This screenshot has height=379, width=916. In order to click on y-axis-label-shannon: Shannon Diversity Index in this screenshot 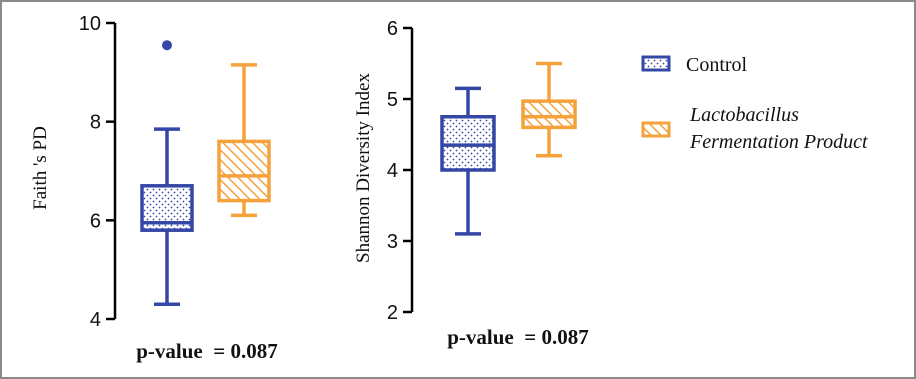, I will do `click(363, 168)`.